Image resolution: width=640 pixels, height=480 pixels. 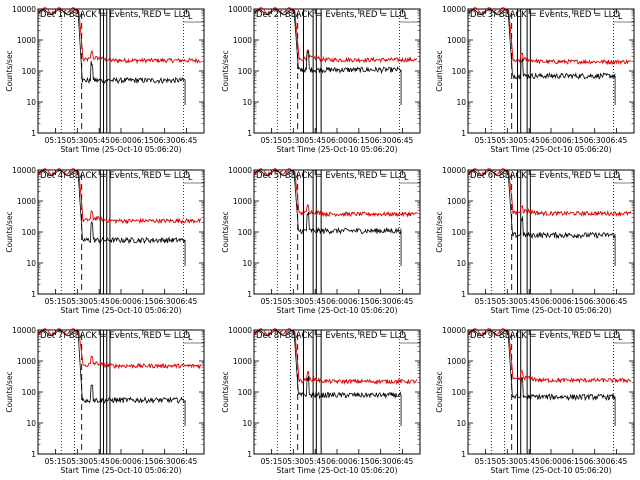 What do you see at coordinates (545, 336) in the screenshot?
I see `panel-title: Det 9f BLACK = Events, RED = LLD` at bounding box center [545, 336].